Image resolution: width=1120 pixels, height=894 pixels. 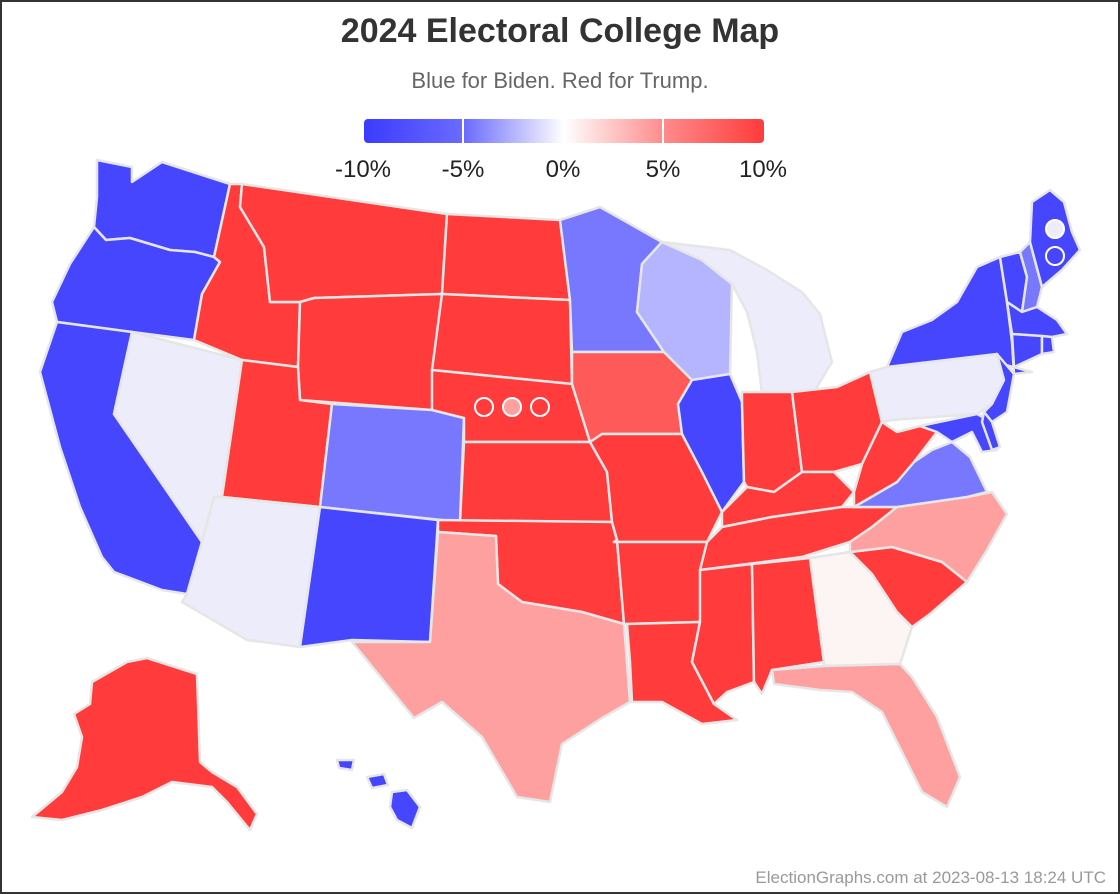 What do you see at coordinates (560, 80) in the screenshot?
I see `map-subtitle: Blue for Biden. Red for Trump.` at bounding box center [560, 80].